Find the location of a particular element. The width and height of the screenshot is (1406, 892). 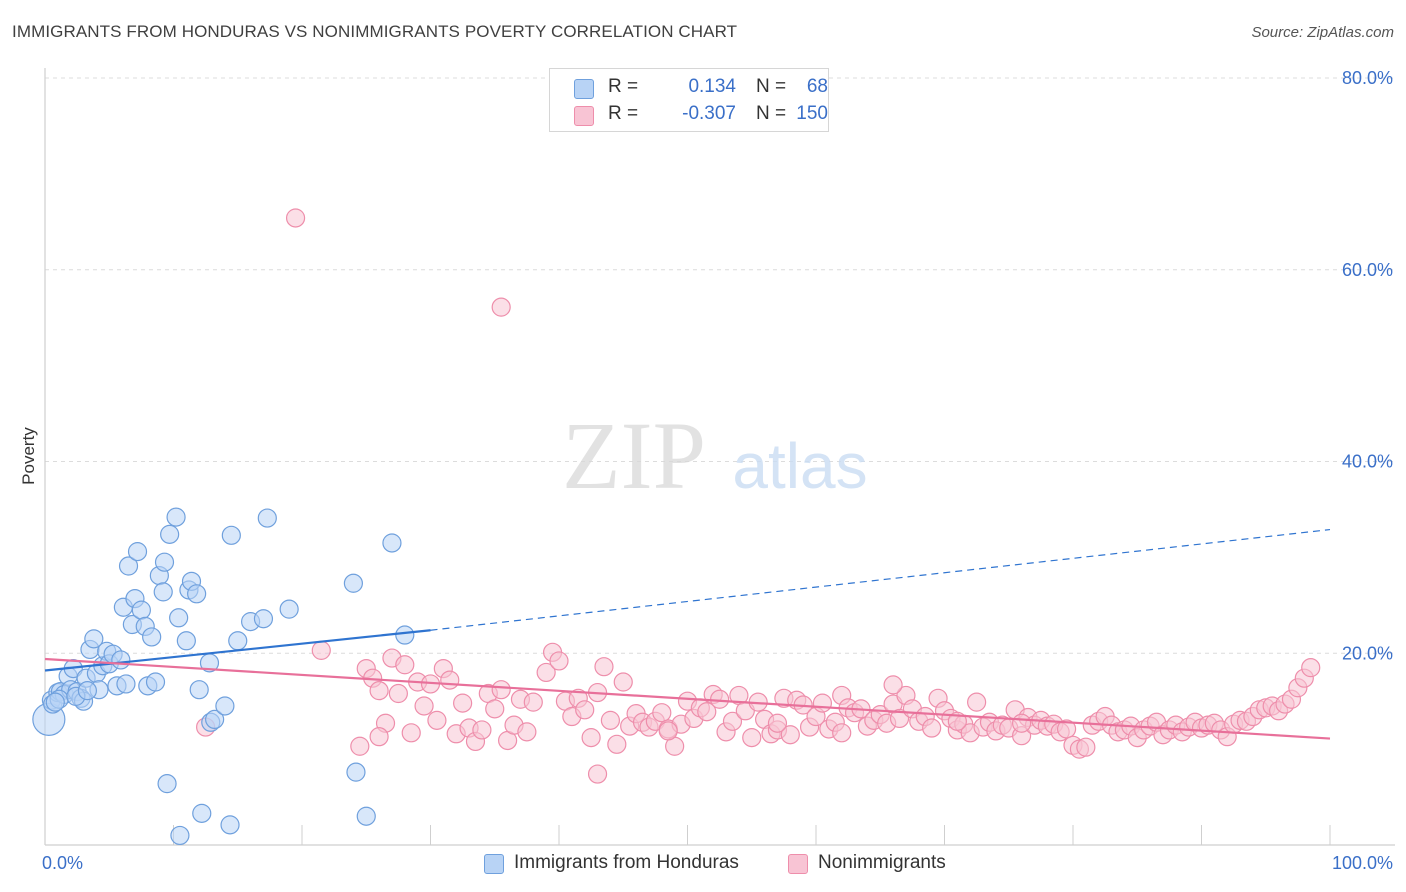

series-legend-label: Nonimmigrants is located at coordinates (882, 862).